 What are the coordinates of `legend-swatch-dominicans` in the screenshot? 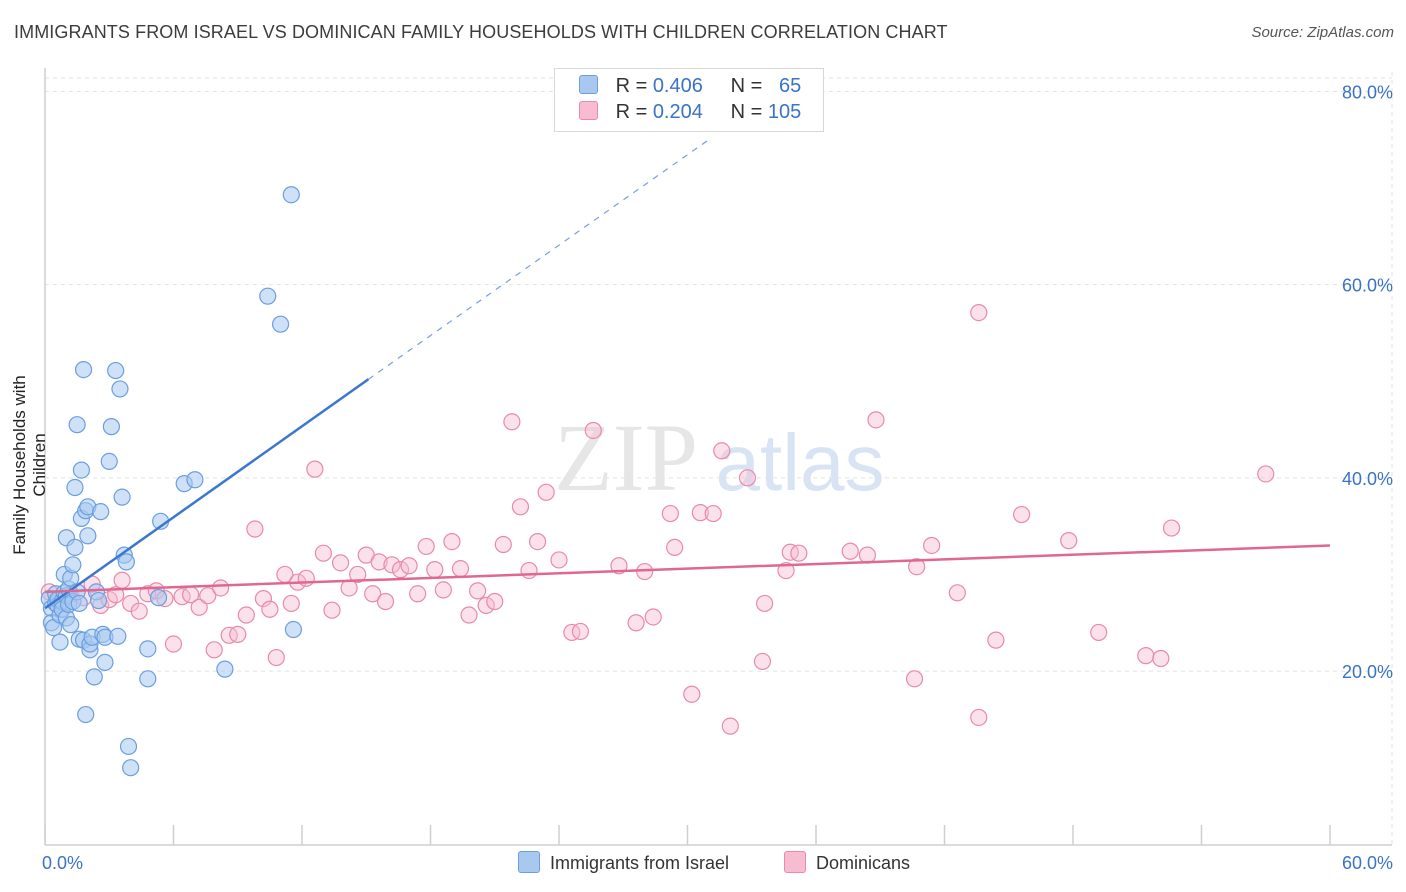 It's located at (588, 110).